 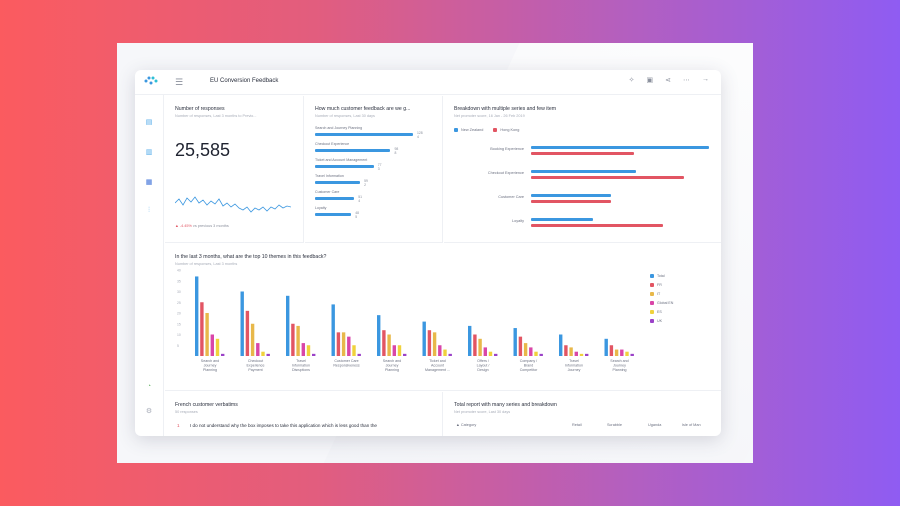 I want to click on legend-item: IT, so click(x=661, y=296).